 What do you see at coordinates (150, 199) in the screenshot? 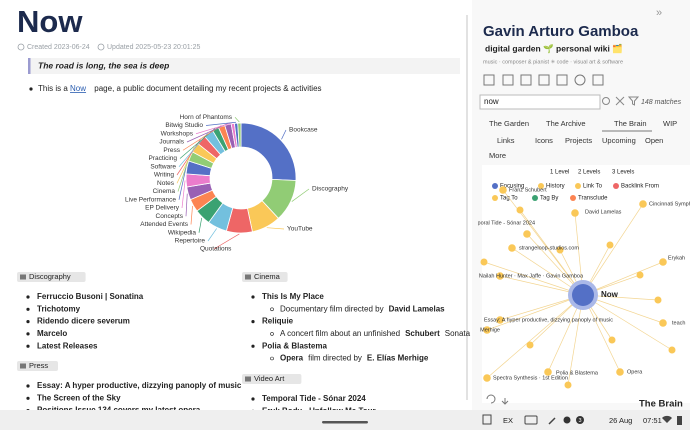
I see `donut-label: Live Performance` at bounding box center [150, 199].